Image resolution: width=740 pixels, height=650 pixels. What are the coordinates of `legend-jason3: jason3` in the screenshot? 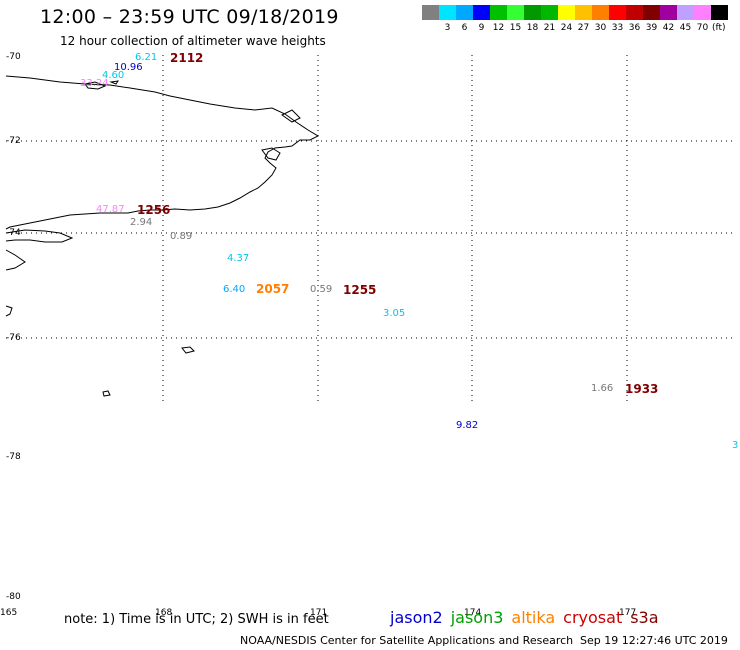 It's located at (477, 617).